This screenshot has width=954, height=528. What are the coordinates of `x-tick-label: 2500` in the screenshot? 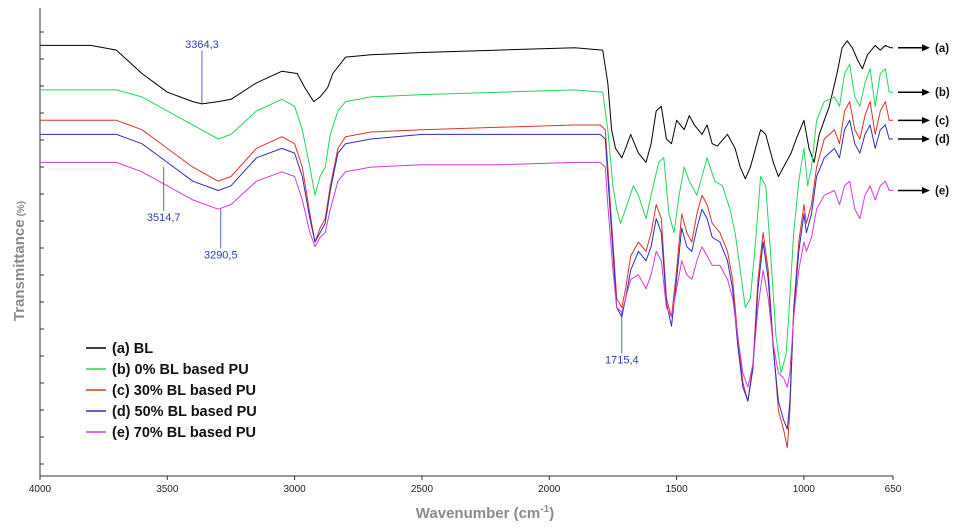 It's located at (422, 489).